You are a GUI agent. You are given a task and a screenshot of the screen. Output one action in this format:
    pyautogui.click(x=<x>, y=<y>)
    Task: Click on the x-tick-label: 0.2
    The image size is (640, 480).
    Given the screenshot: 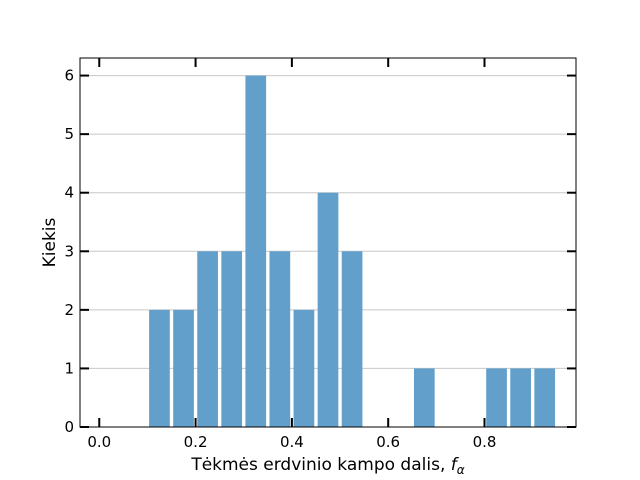 What is the action you would take?
    pyautogui.click(x=196, y=442)
    